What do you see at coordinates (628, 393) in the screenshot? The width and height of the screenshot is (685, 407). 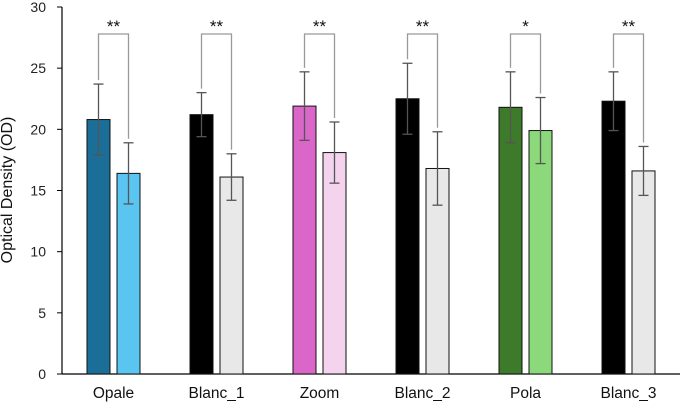 I see `x-tick-label: Blanc_3` at bounding box center [628, 393].